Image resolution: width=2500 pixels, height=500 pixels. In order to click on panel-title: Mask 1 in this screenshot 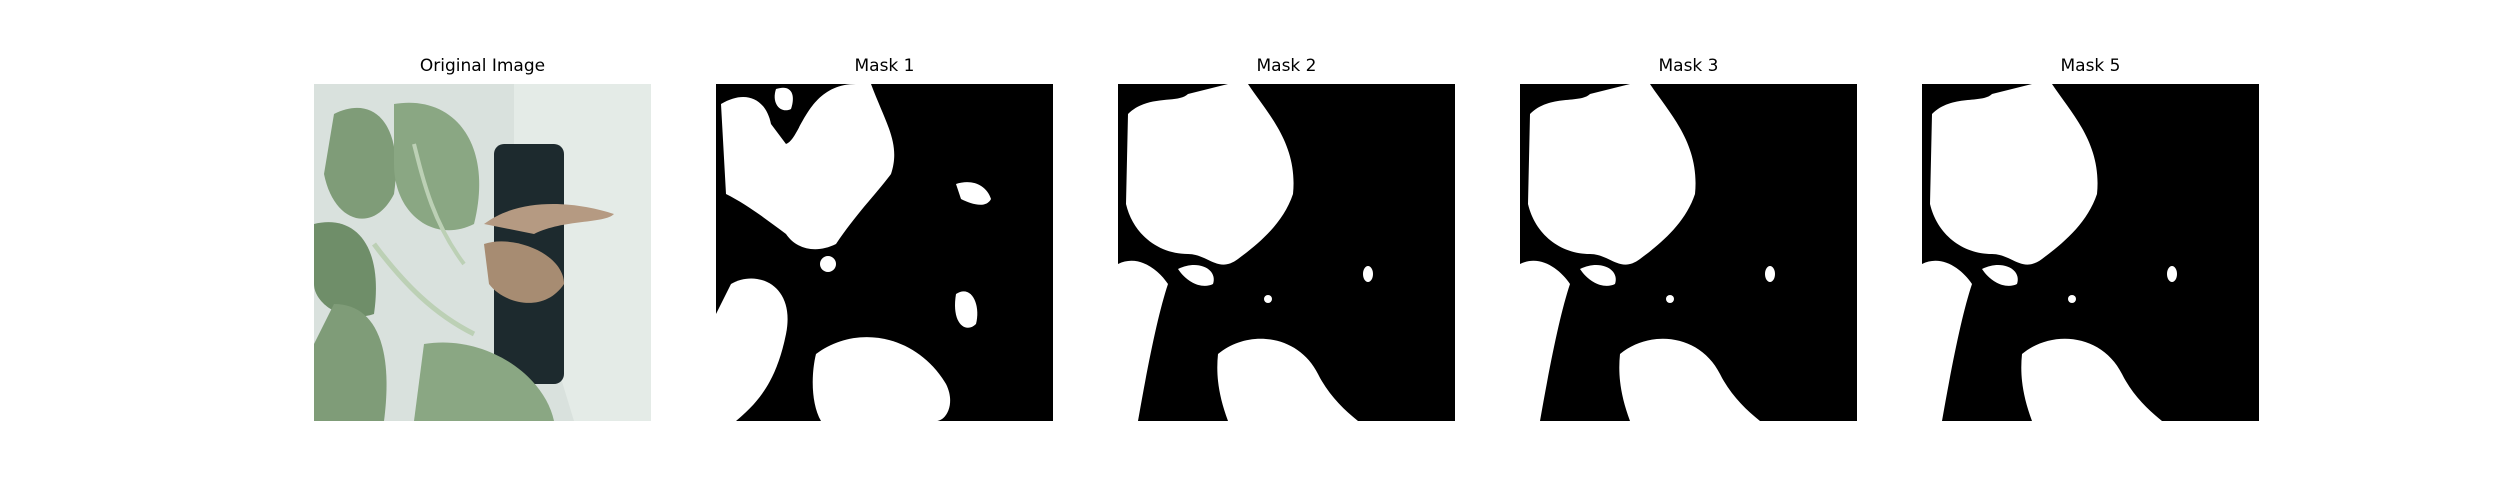, I will do `click(884, 66)`.